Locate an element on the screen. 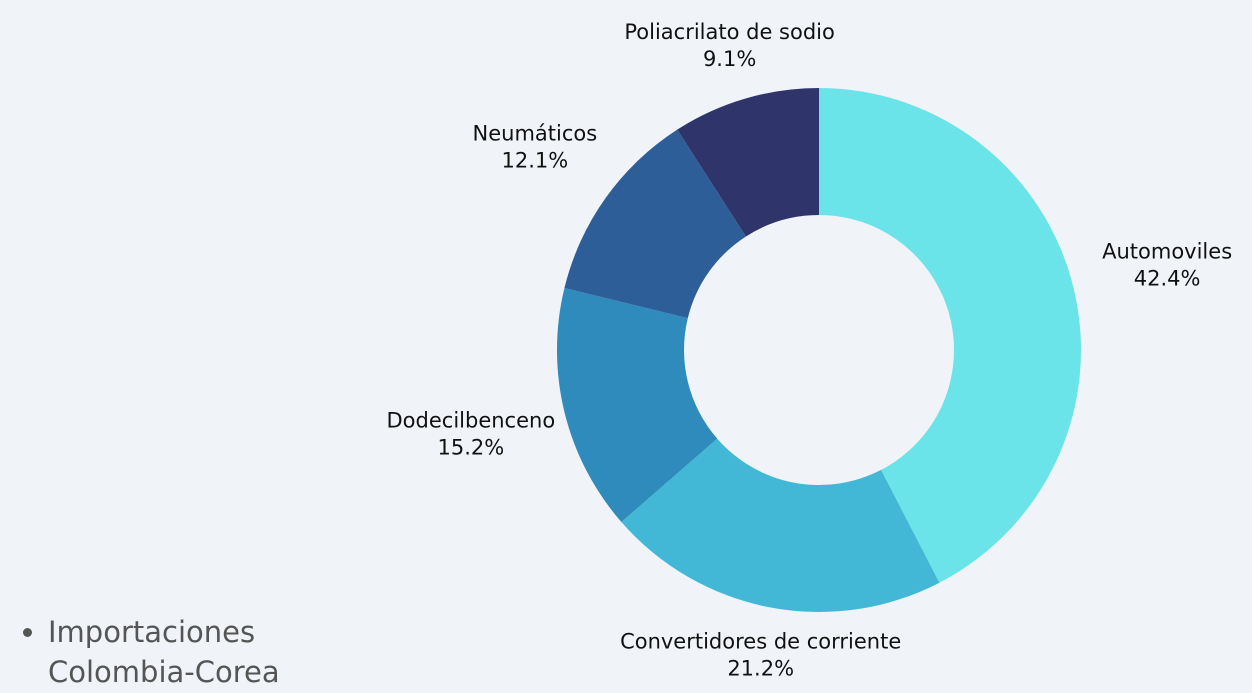 Image resolution: width=1252 pixels, height=693 pixels. slice-value-label: 9.1% is located at coordinates (729, 59).